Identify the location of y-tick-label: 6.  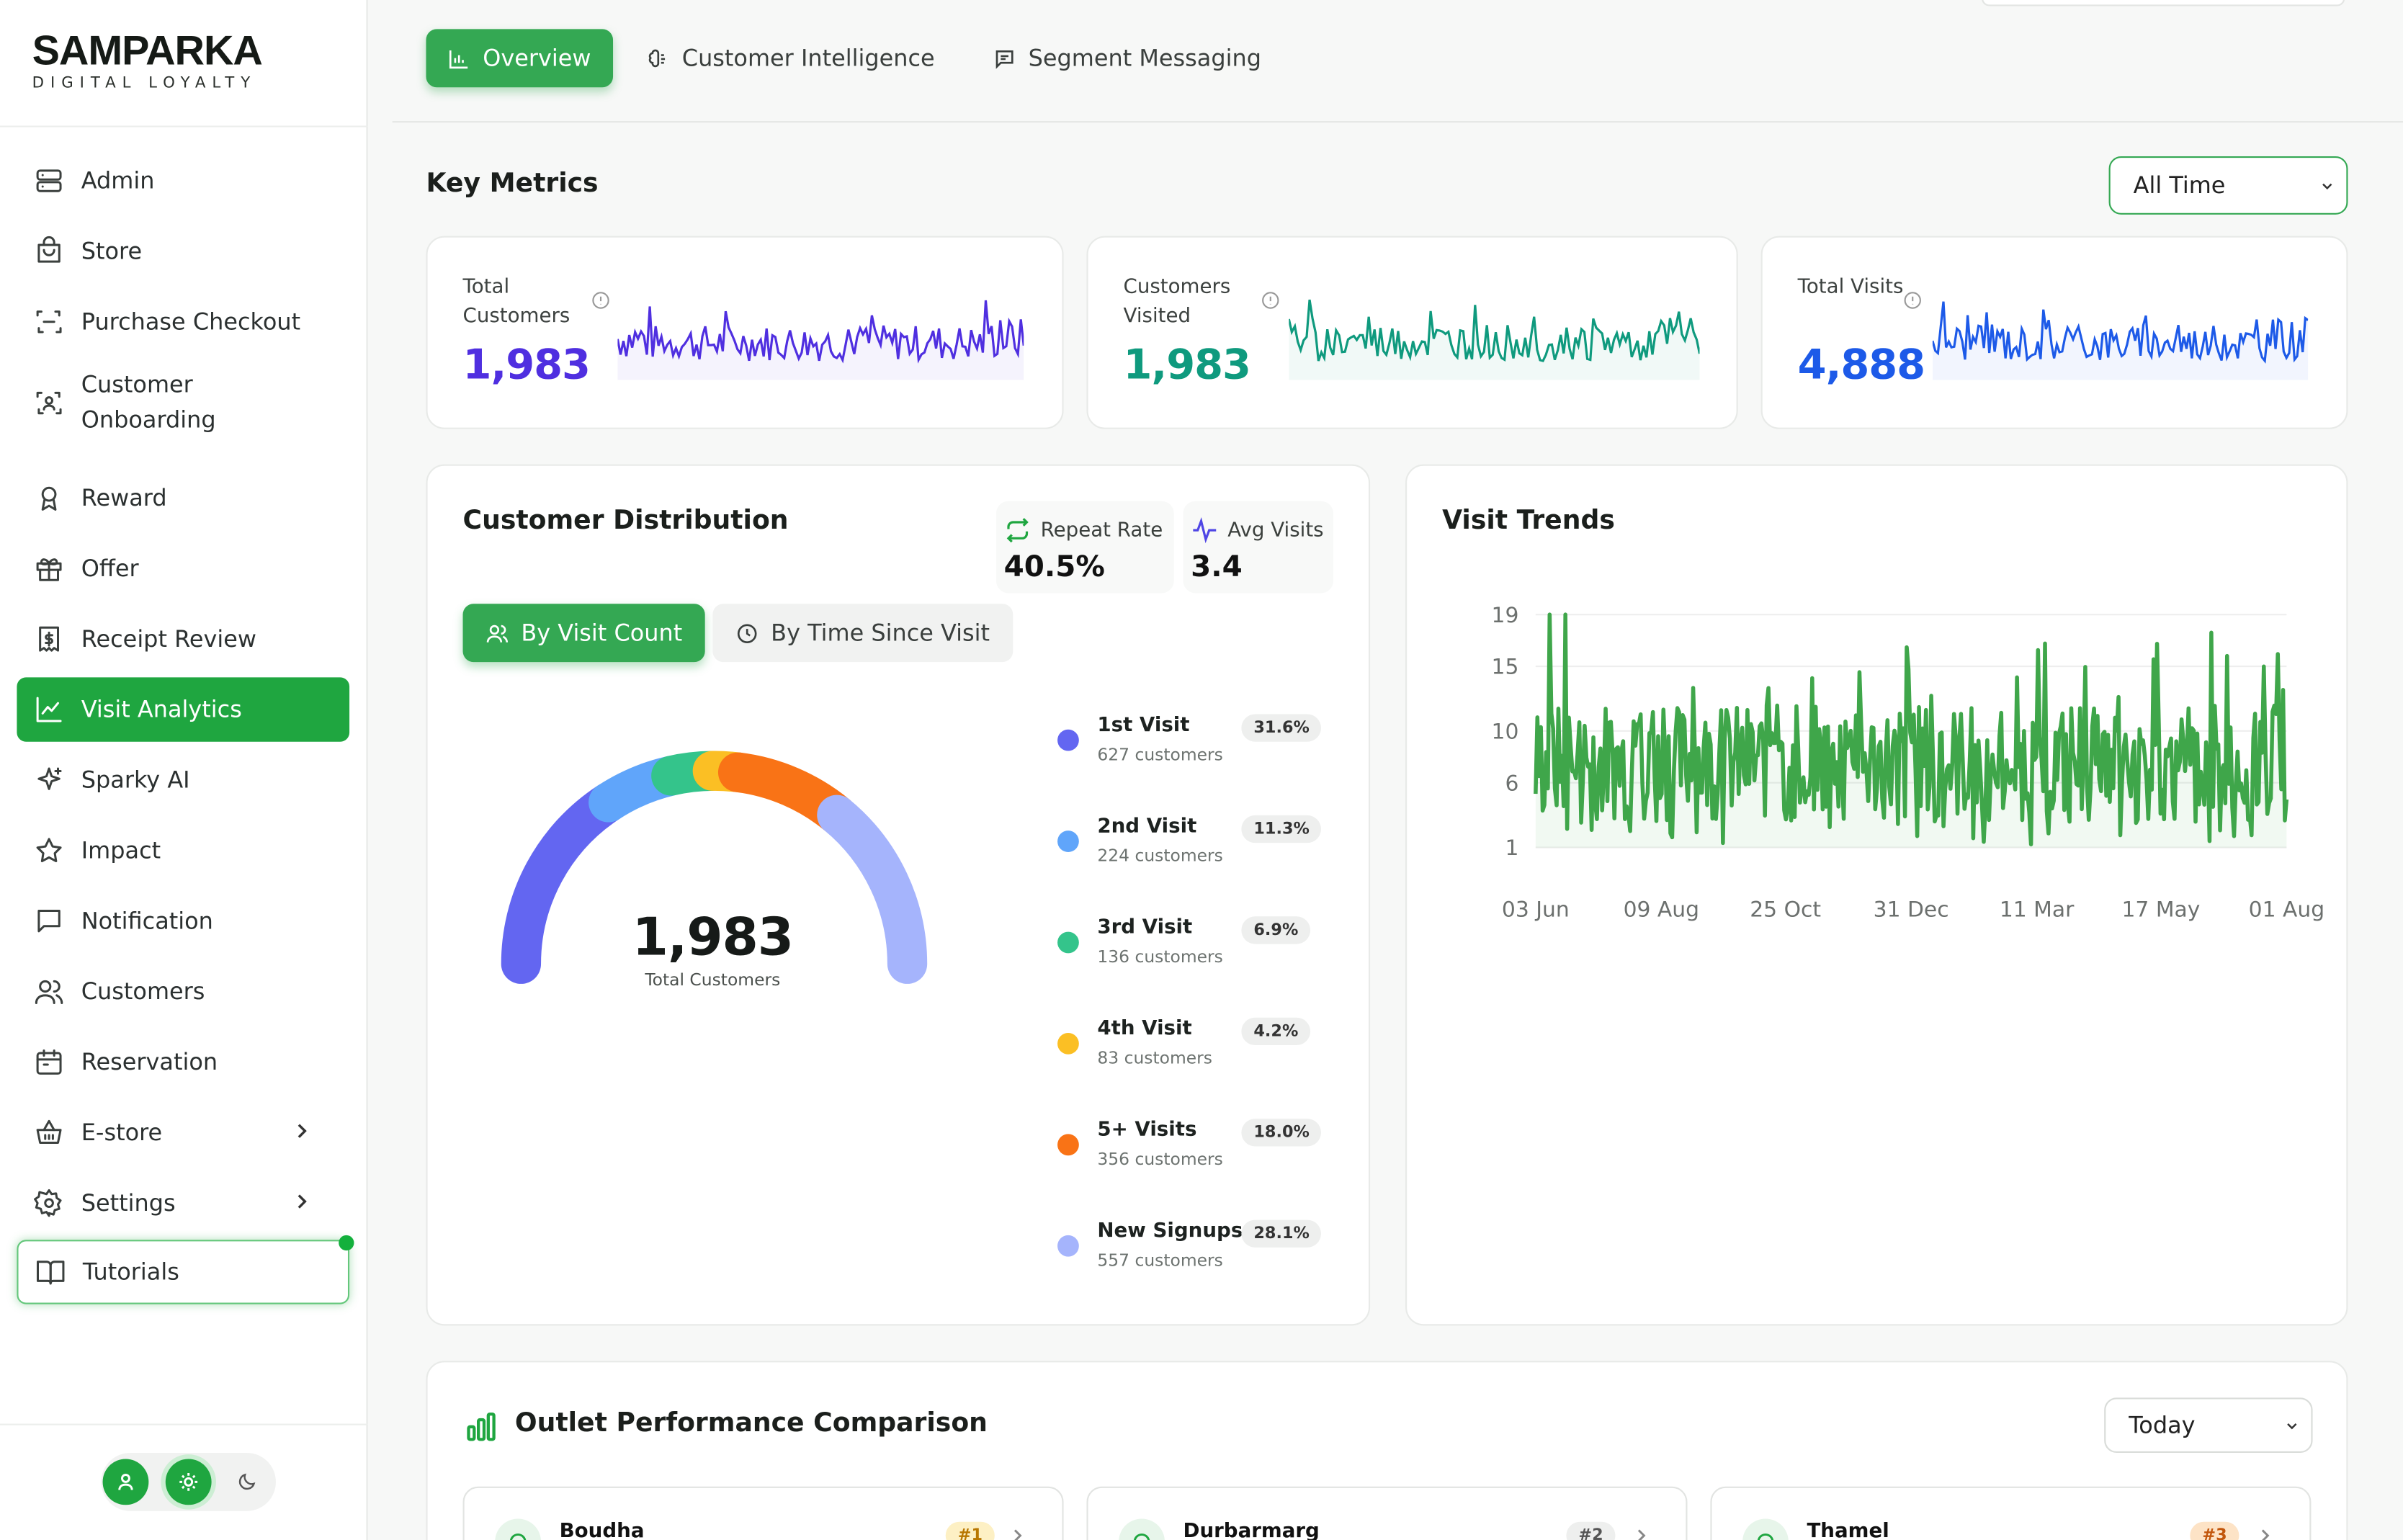
(1511, 783).